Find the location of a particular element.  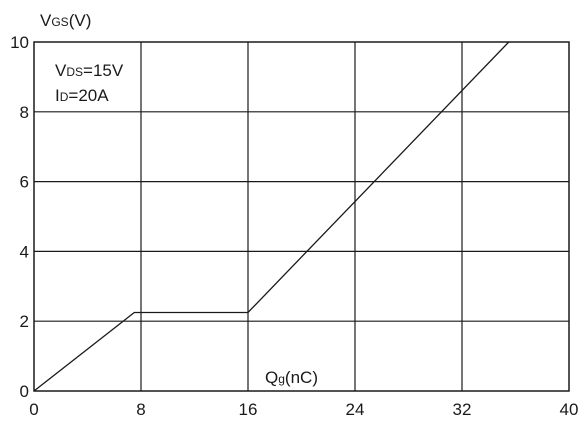

y-tick-label-3: 6 is located at coordinates (24, 182).